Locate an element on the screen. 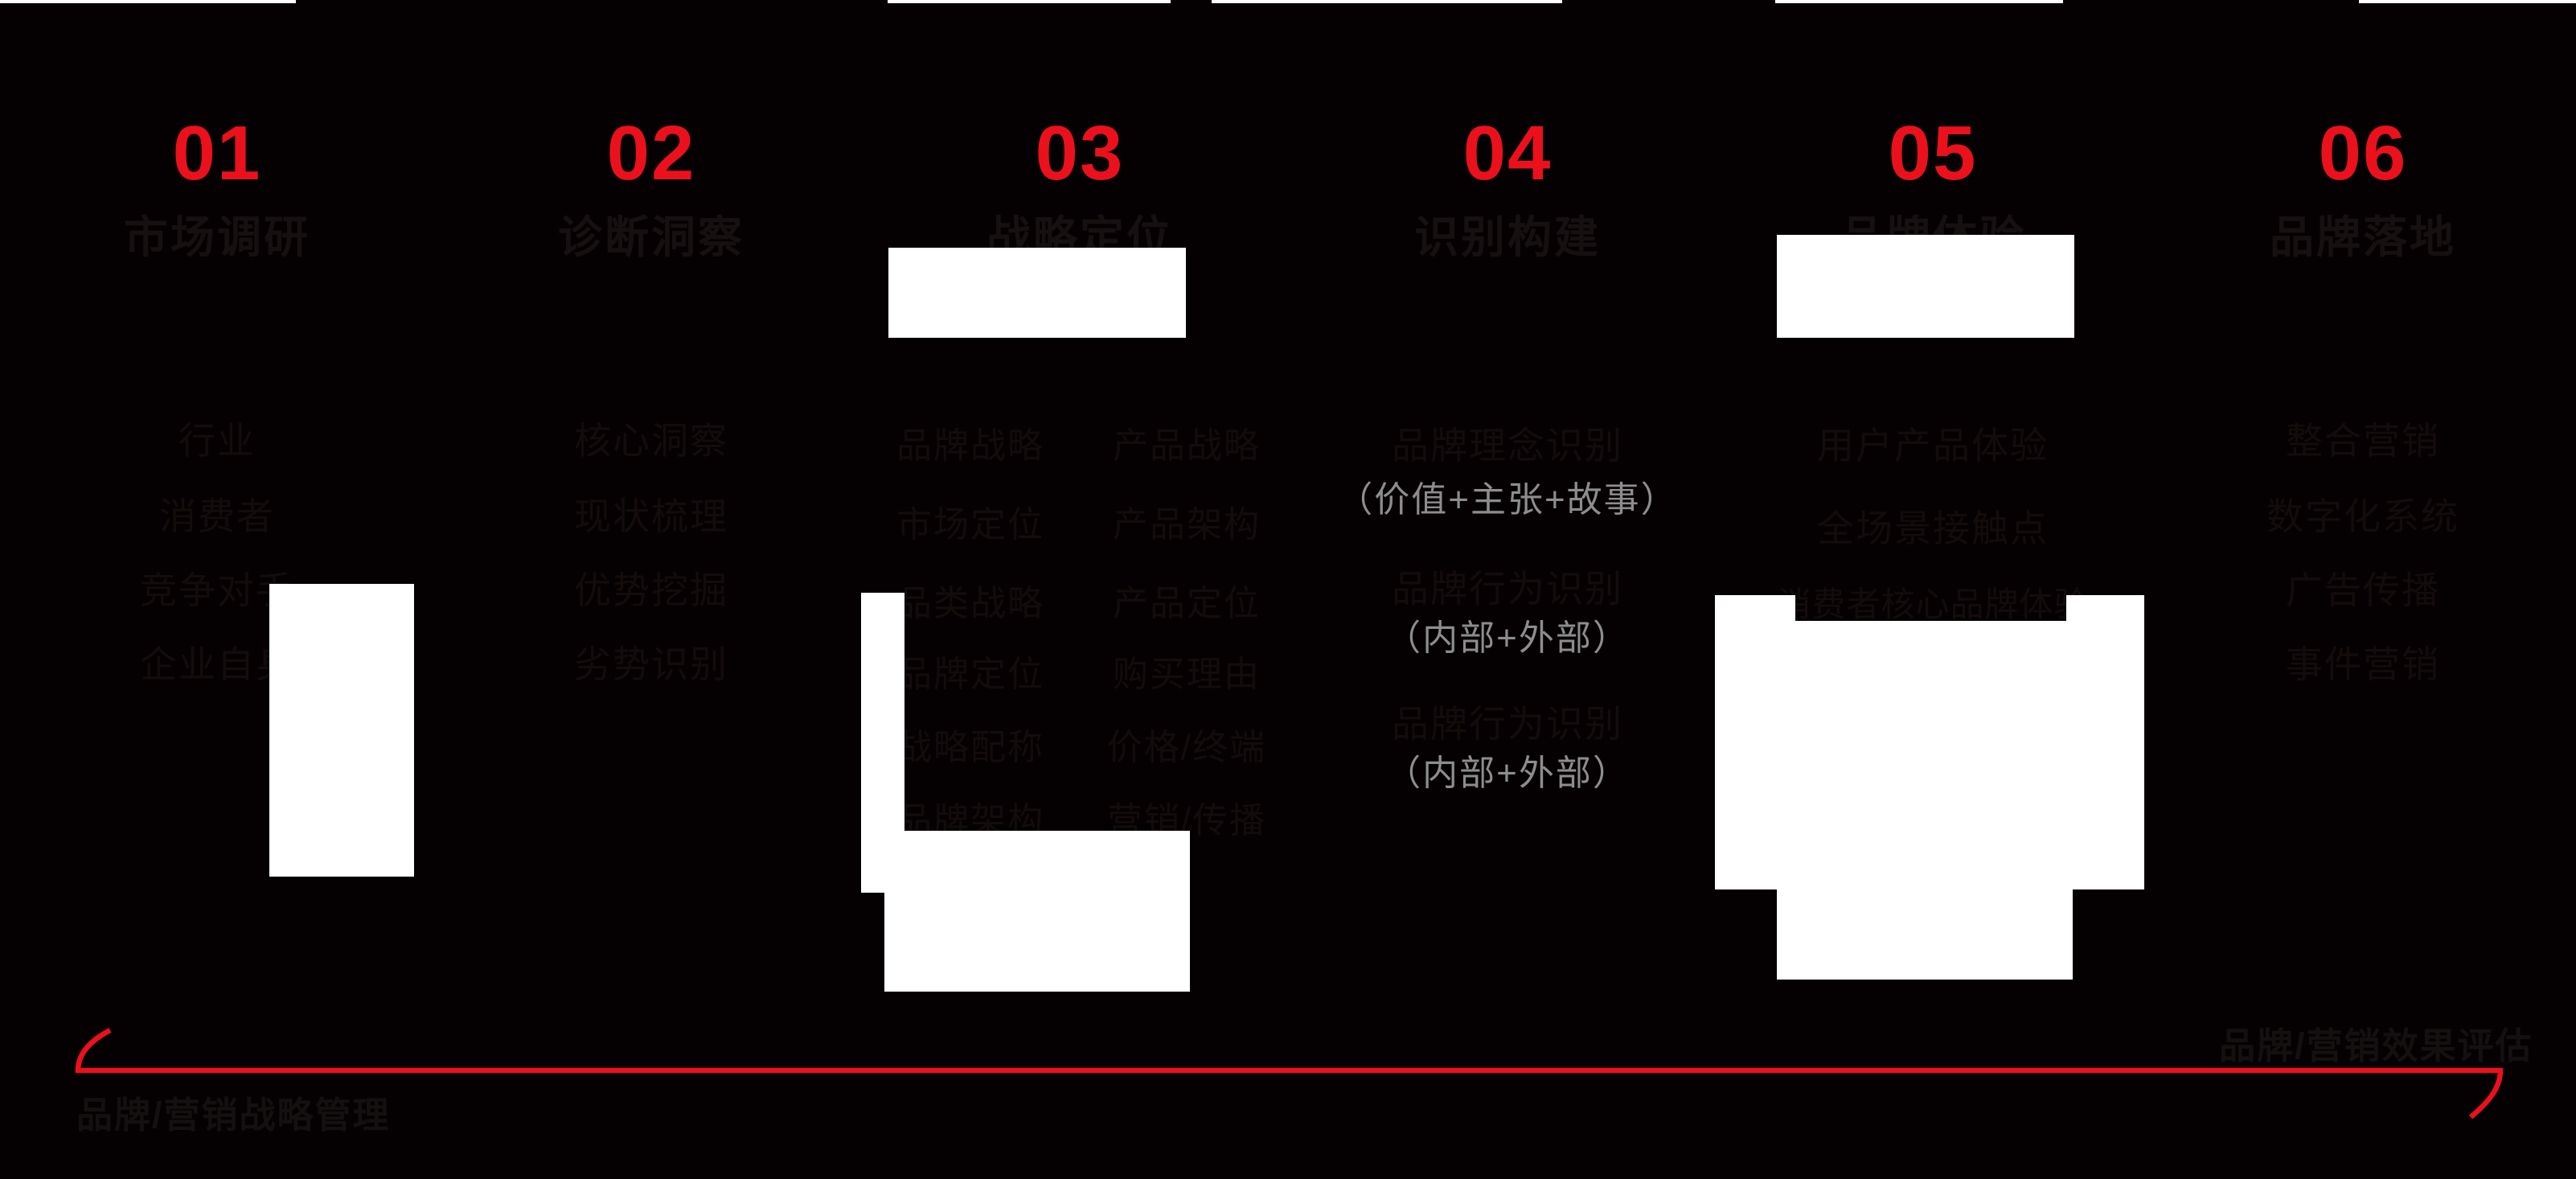  phase-column-03: 03 战略定位 is located at coordinates (1080, 442).